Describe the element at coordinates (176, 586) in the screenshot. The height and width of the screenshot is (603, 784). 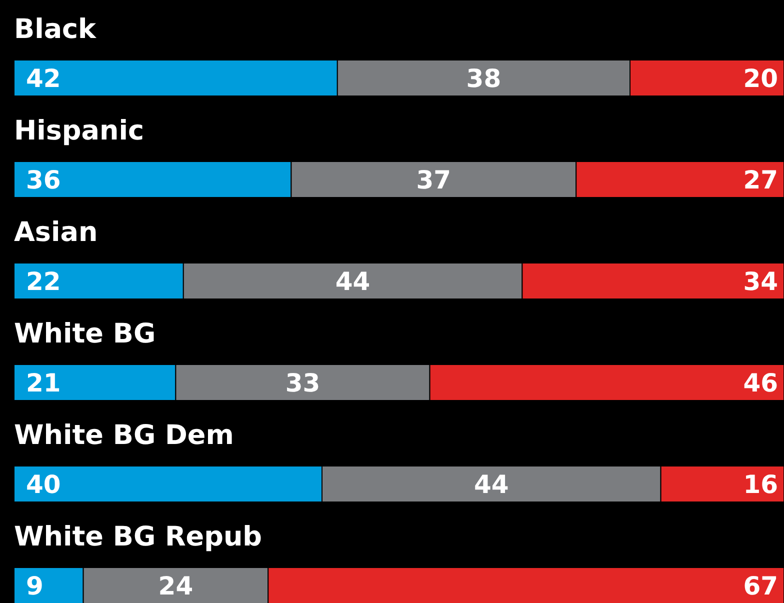
I see `data-label: 24` at that location.